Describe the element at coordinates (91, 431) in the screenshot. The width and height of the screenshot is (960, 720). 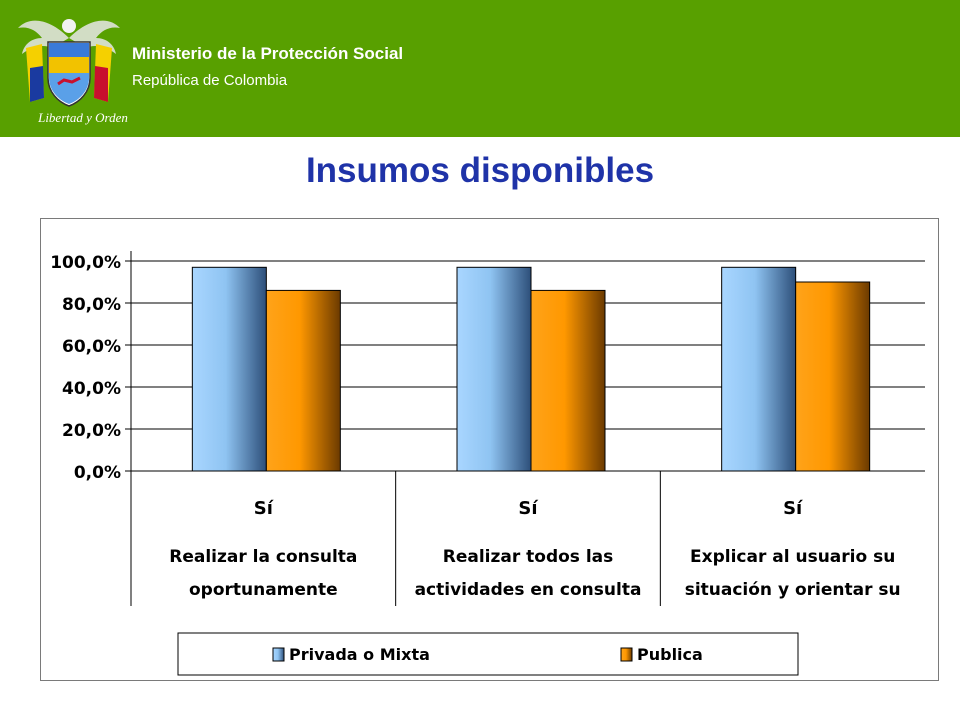
I see `y-tick-label: 20,0%` at that location.